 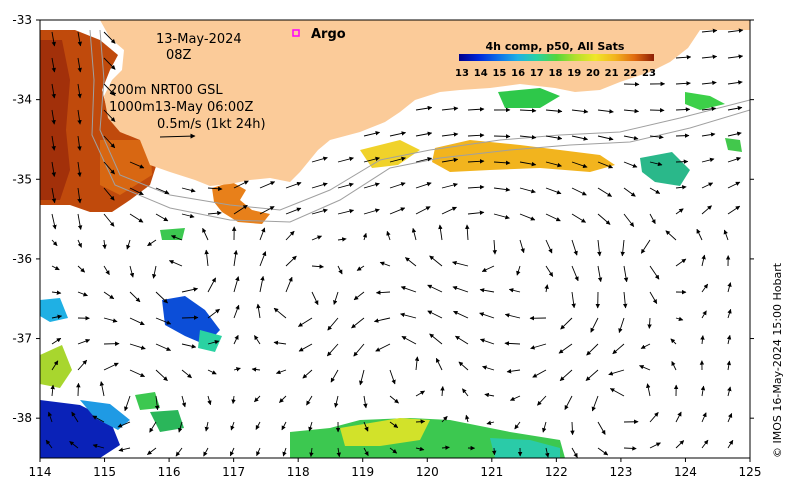 What do you see at coordinates (518, 73) in the screenshot?
I see `legend-tick-label: 16` at bounding box center [518, 73].